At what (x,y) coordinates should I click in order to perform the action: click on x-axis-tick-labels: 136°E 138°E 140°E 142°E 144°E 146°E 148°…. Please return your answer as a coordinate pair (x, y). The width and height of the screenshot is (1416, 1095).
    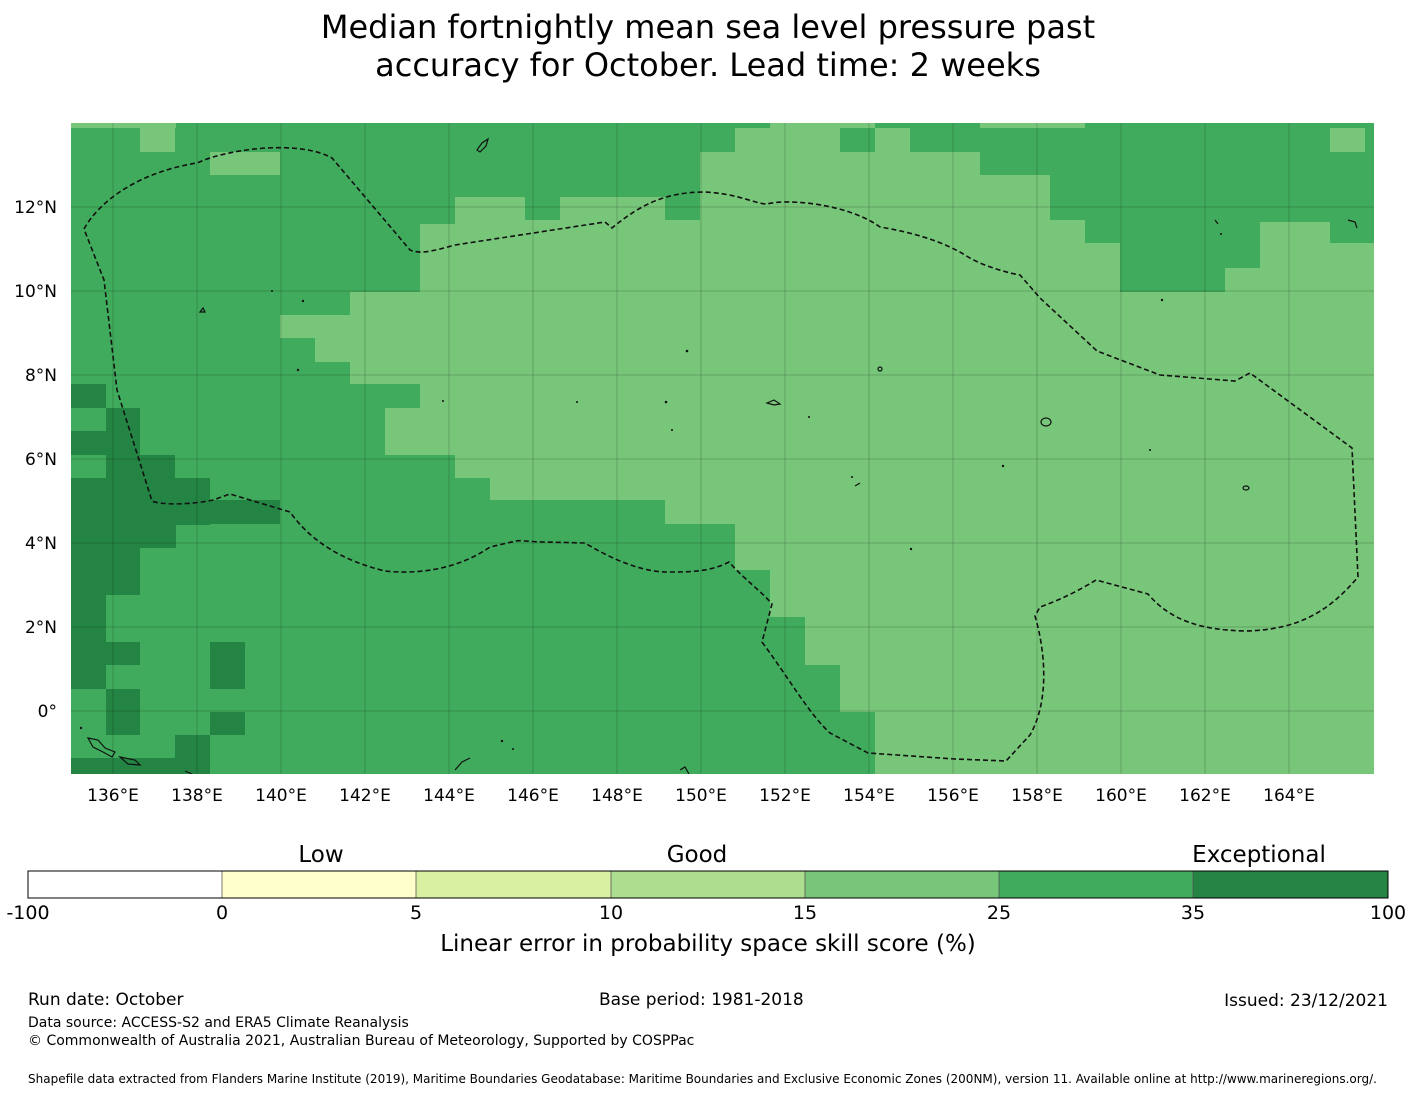
    Looking at the image, I should click on (701, 796).